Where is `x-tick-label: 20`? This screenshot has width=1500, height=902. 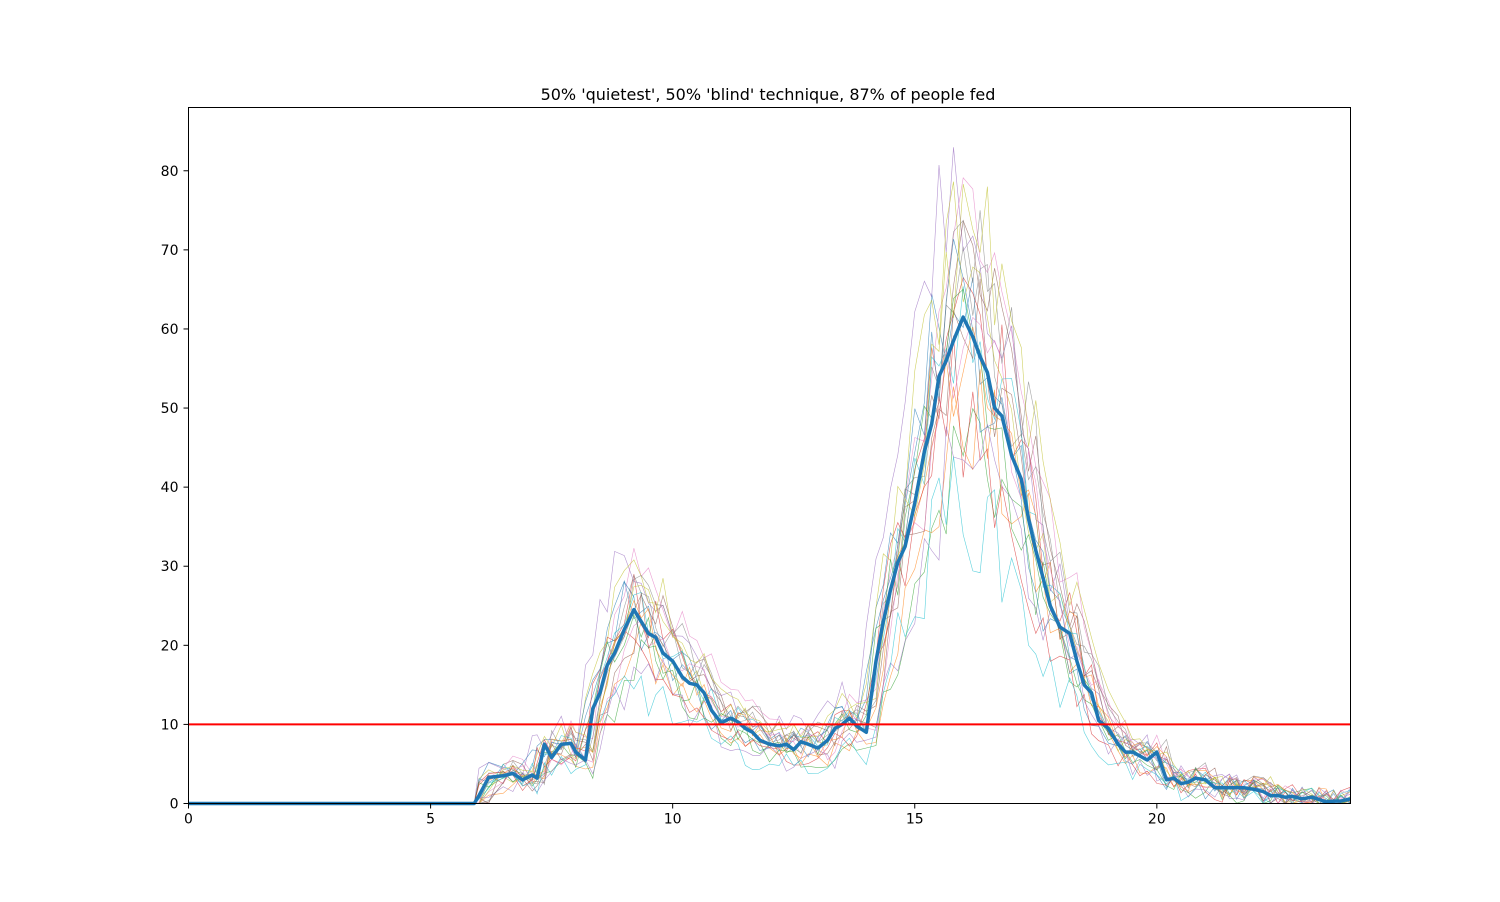
x-tick-label: 20 is located at coordinates (1157, 820).